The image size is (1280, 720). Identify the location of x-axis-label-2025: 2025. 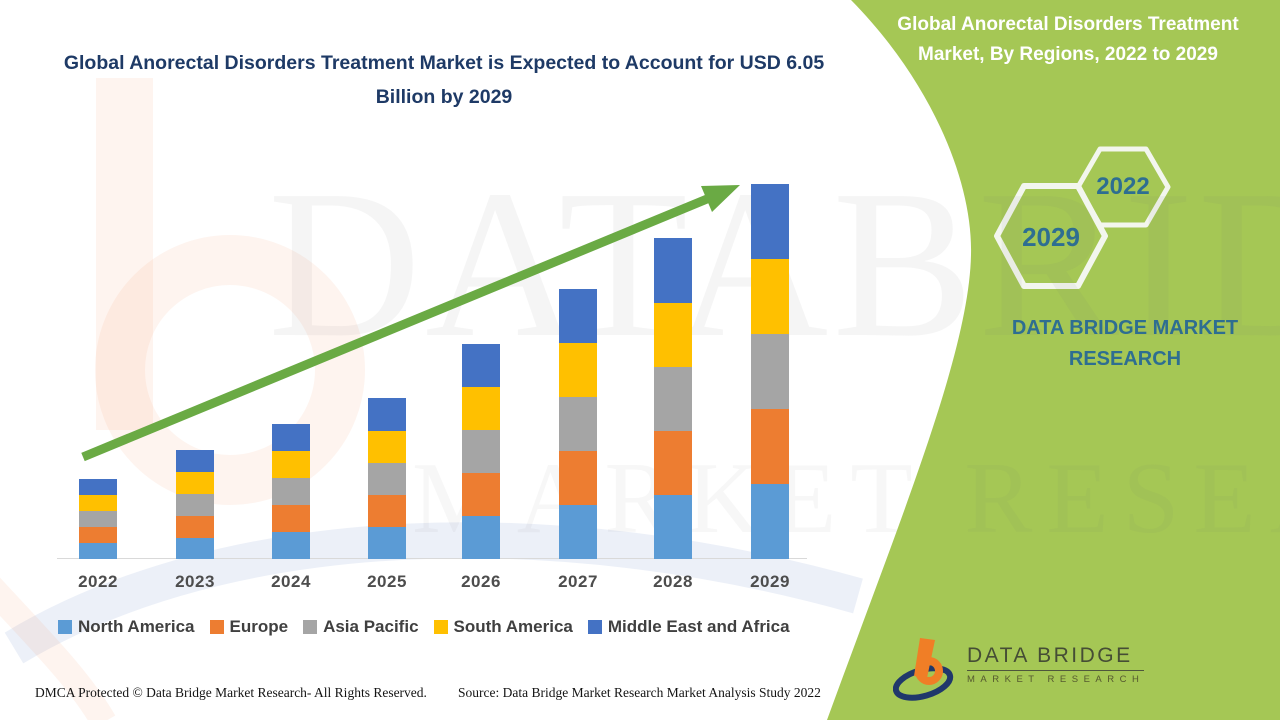
(387, 581).